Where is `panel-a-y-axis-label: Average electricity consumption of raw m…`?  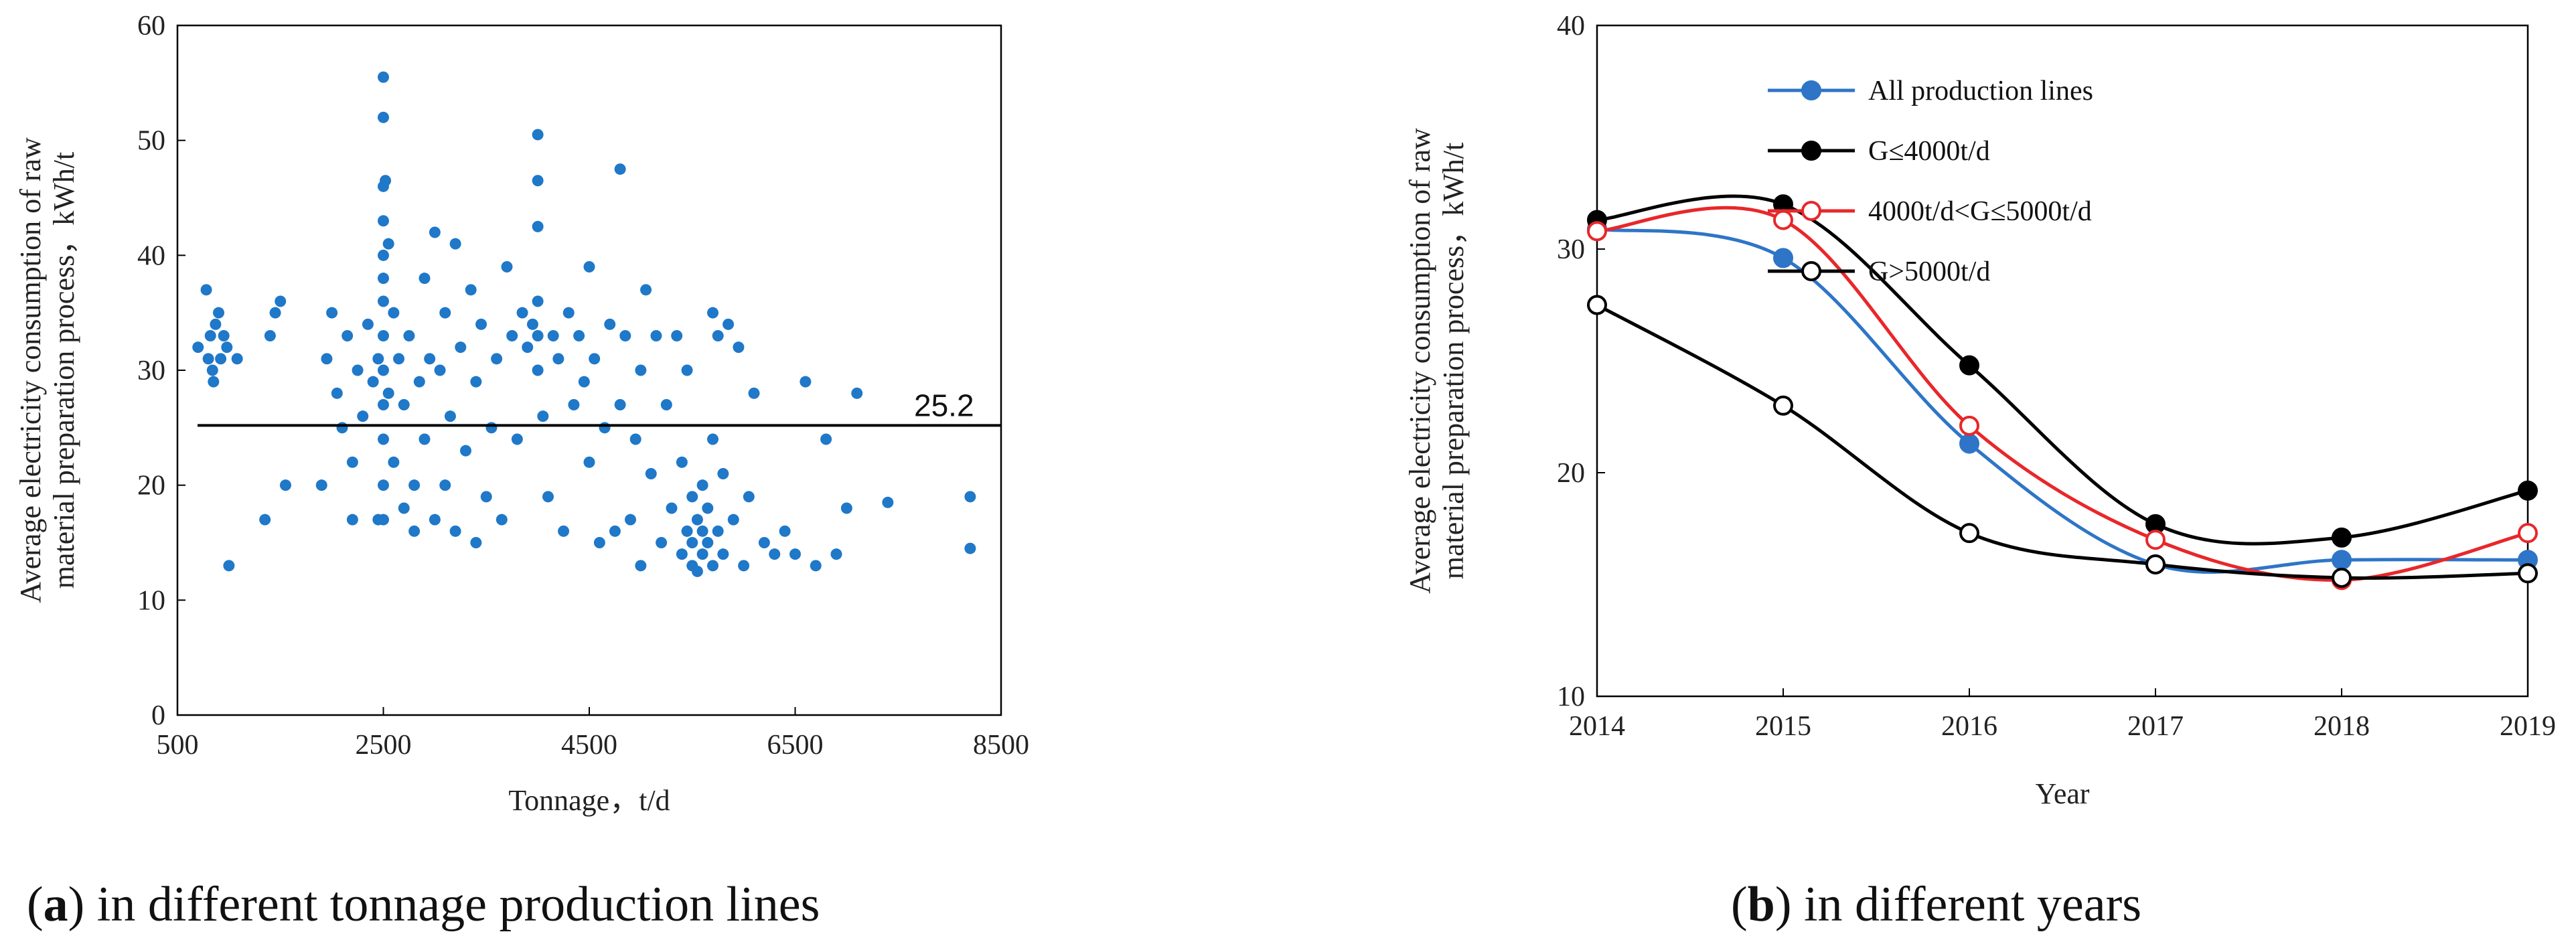 panel-a-y-axis-label: Average electricity consumption of raw m… is located at coordinates (47, 370).